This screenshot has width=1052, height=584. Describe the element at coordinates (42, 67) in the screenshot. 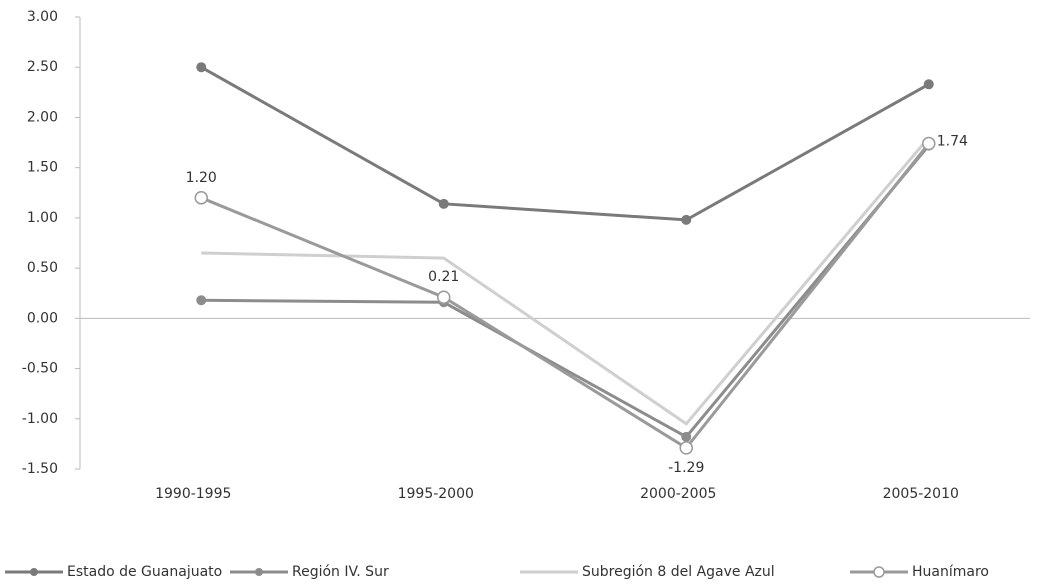

I see `y-tick-label: 2.50` at that location.